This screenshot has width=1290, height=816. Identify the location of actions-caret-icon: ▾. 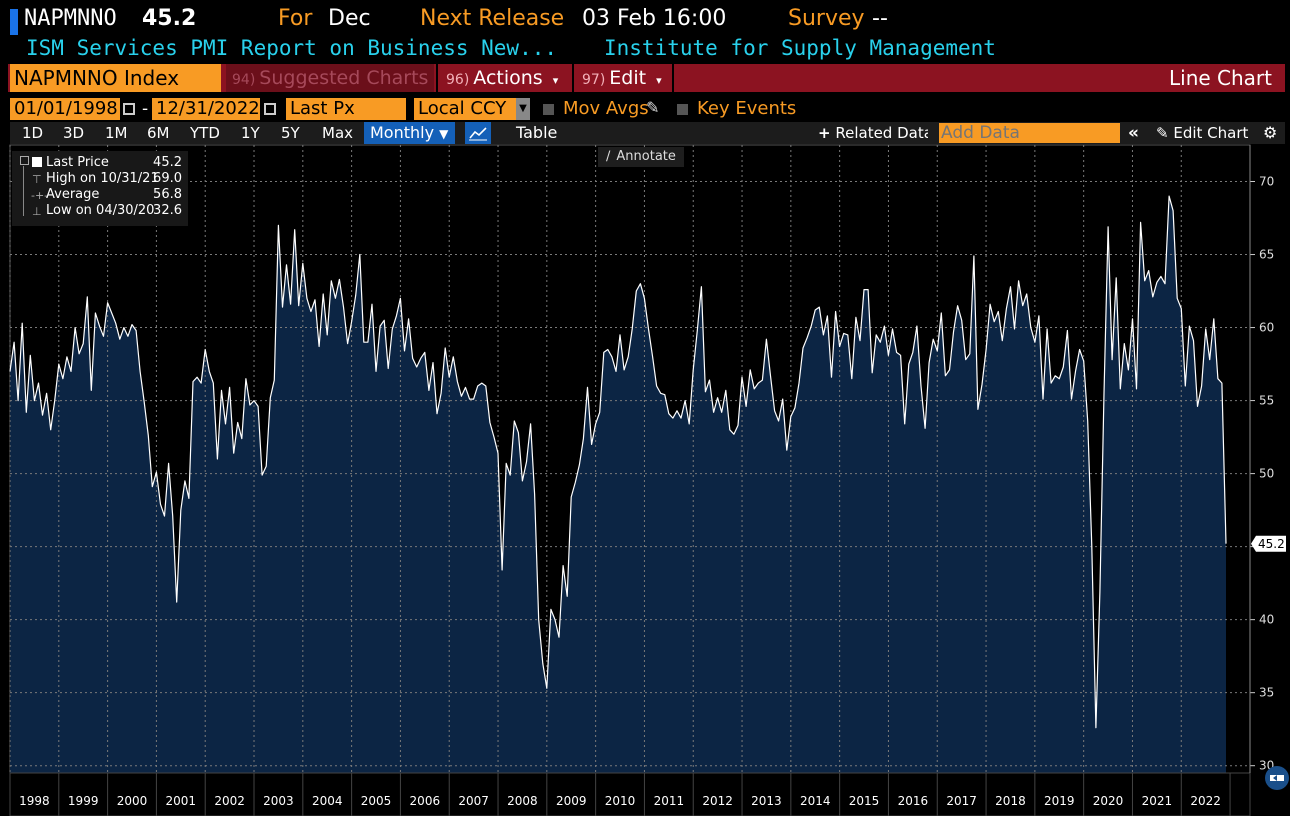
(555, 80).